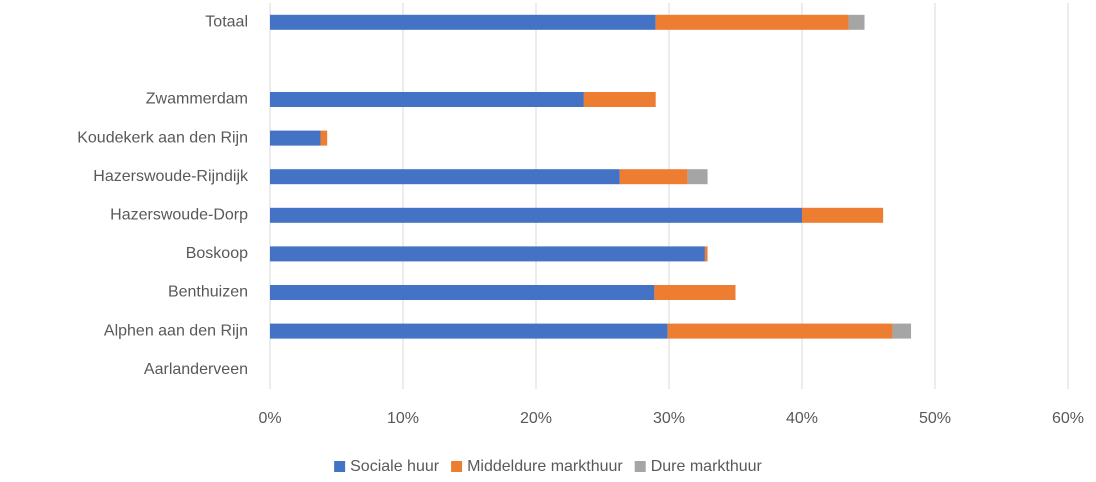 This screenshot has width=1096, height=482. Describe the element at coordinates (226, 22) in the screenshot. I see `y-tick-label: Totaal` at that location.